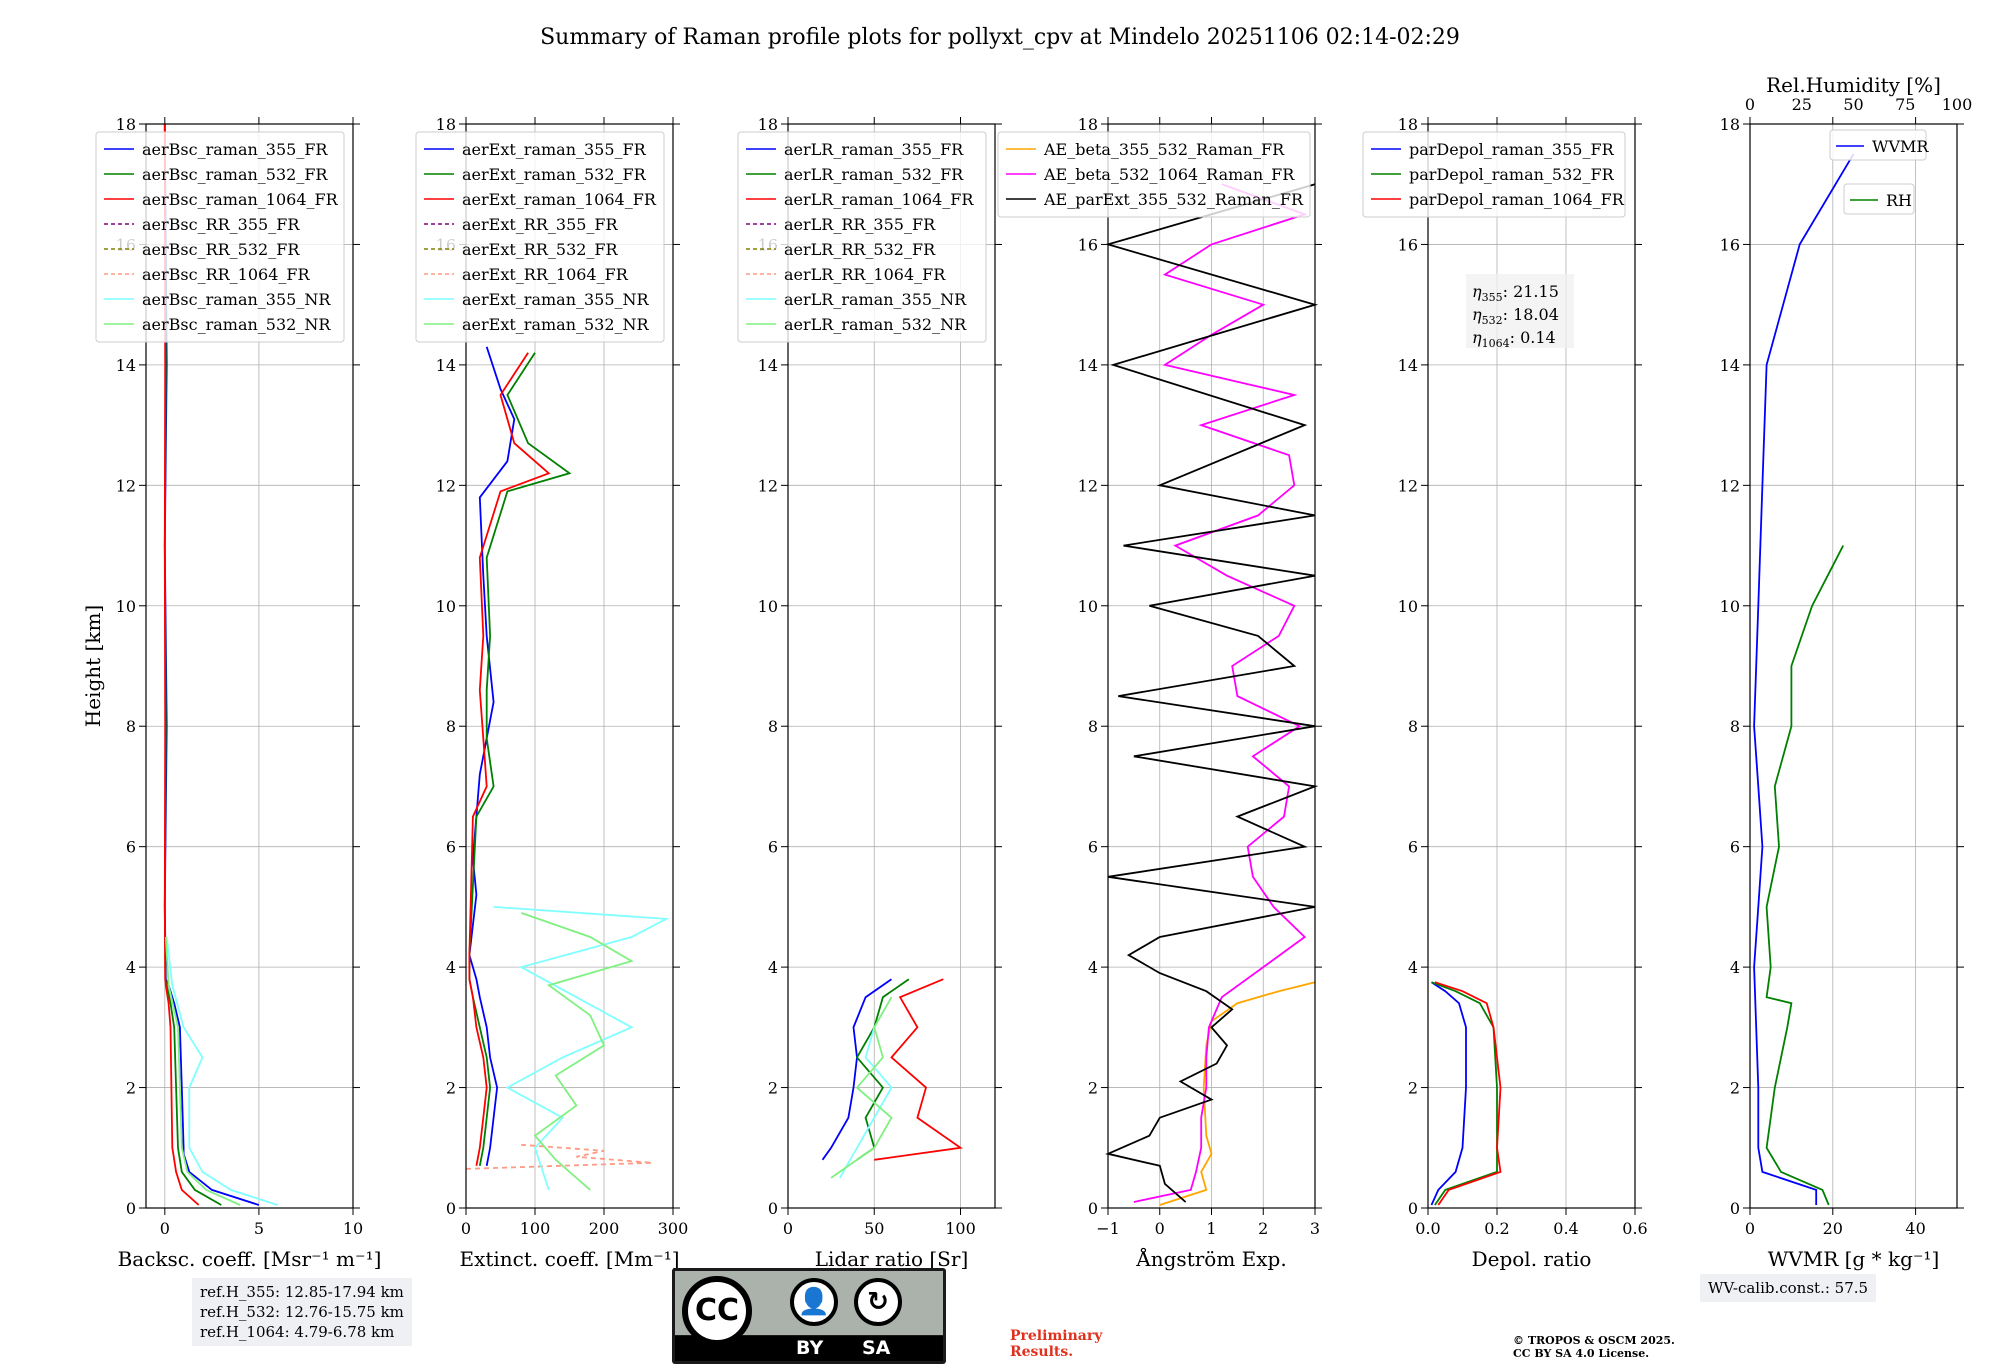  Describe the element at coordinates (1900, 146) in the screenshot. I see `legend-label: WVMR` at that location.